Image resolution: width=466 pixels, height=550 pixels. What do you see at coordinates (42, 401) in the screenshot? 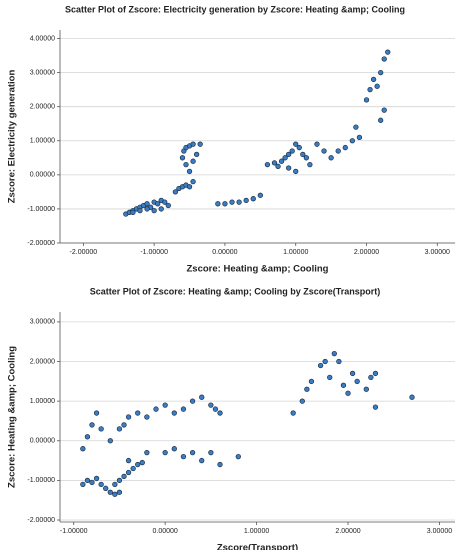
I see `y-tick-label: 1.00000` at bounding box center [42, 401].